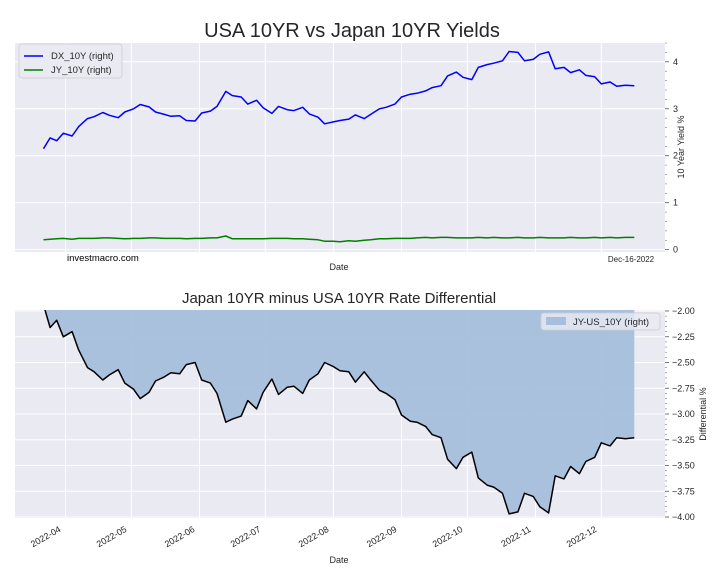 The height and width of the screenshot is (576, 720). I want to click on bottom-x-axis-label: Date, so click(338, 560).